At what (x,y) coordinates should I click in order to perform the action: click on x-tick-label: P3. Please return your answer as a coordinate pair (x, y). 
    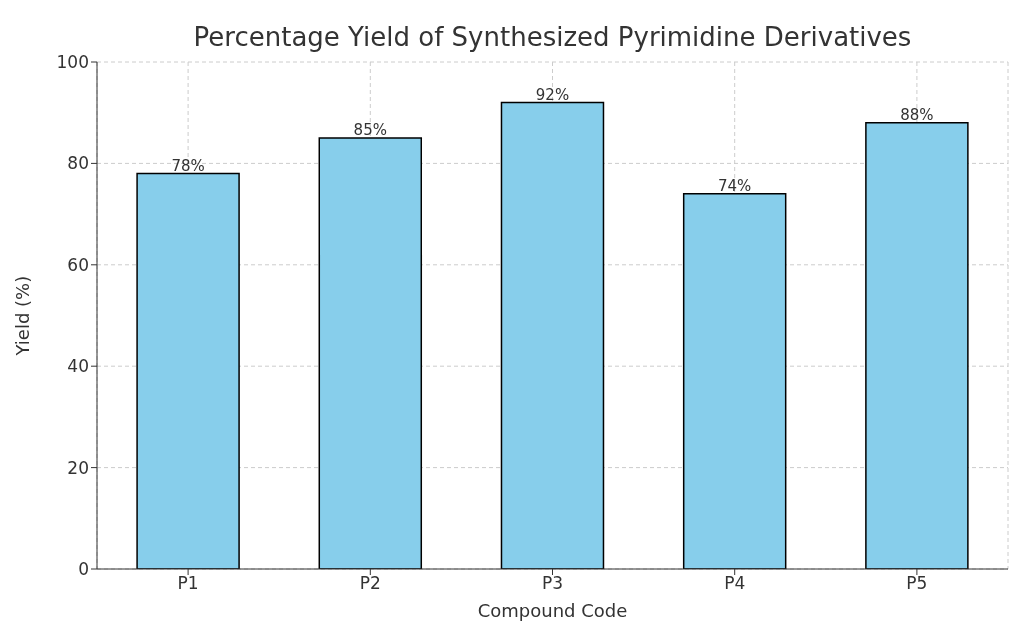
    Looking at the image, I should click on (552, 583).